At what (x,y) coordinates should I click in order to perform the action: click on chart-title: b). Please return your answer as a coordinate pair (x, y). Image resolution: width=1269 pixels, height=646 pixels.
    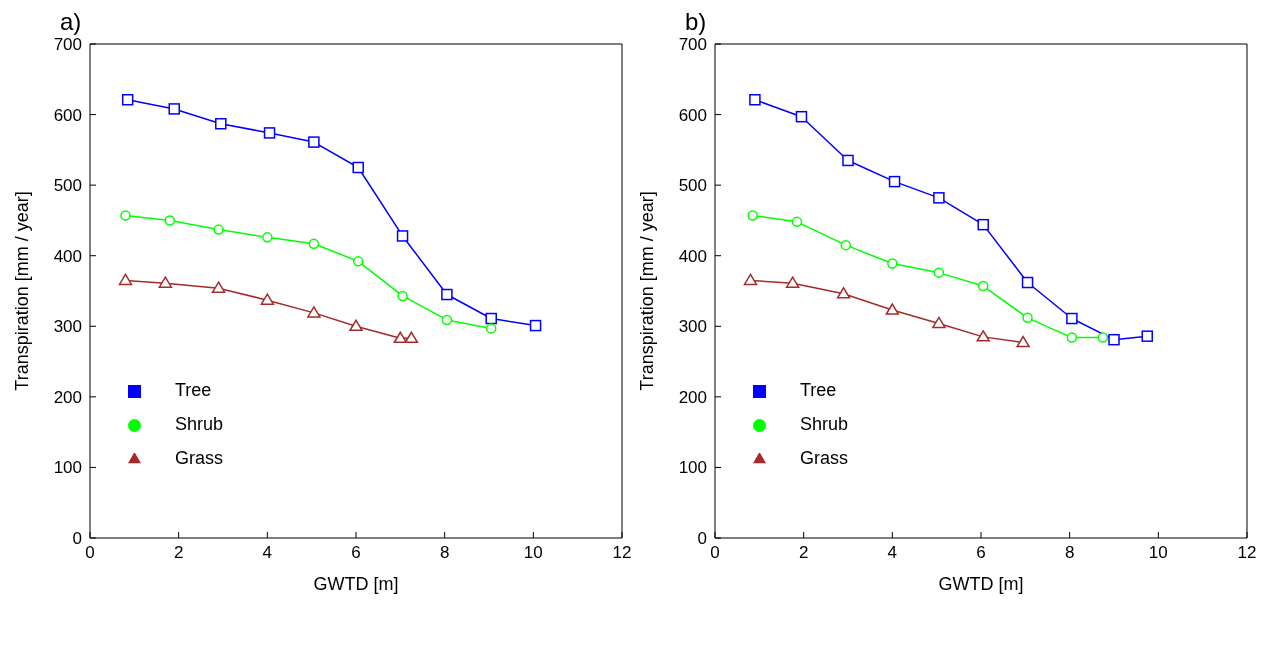
    Looking at the image, I should click on (696, 22).